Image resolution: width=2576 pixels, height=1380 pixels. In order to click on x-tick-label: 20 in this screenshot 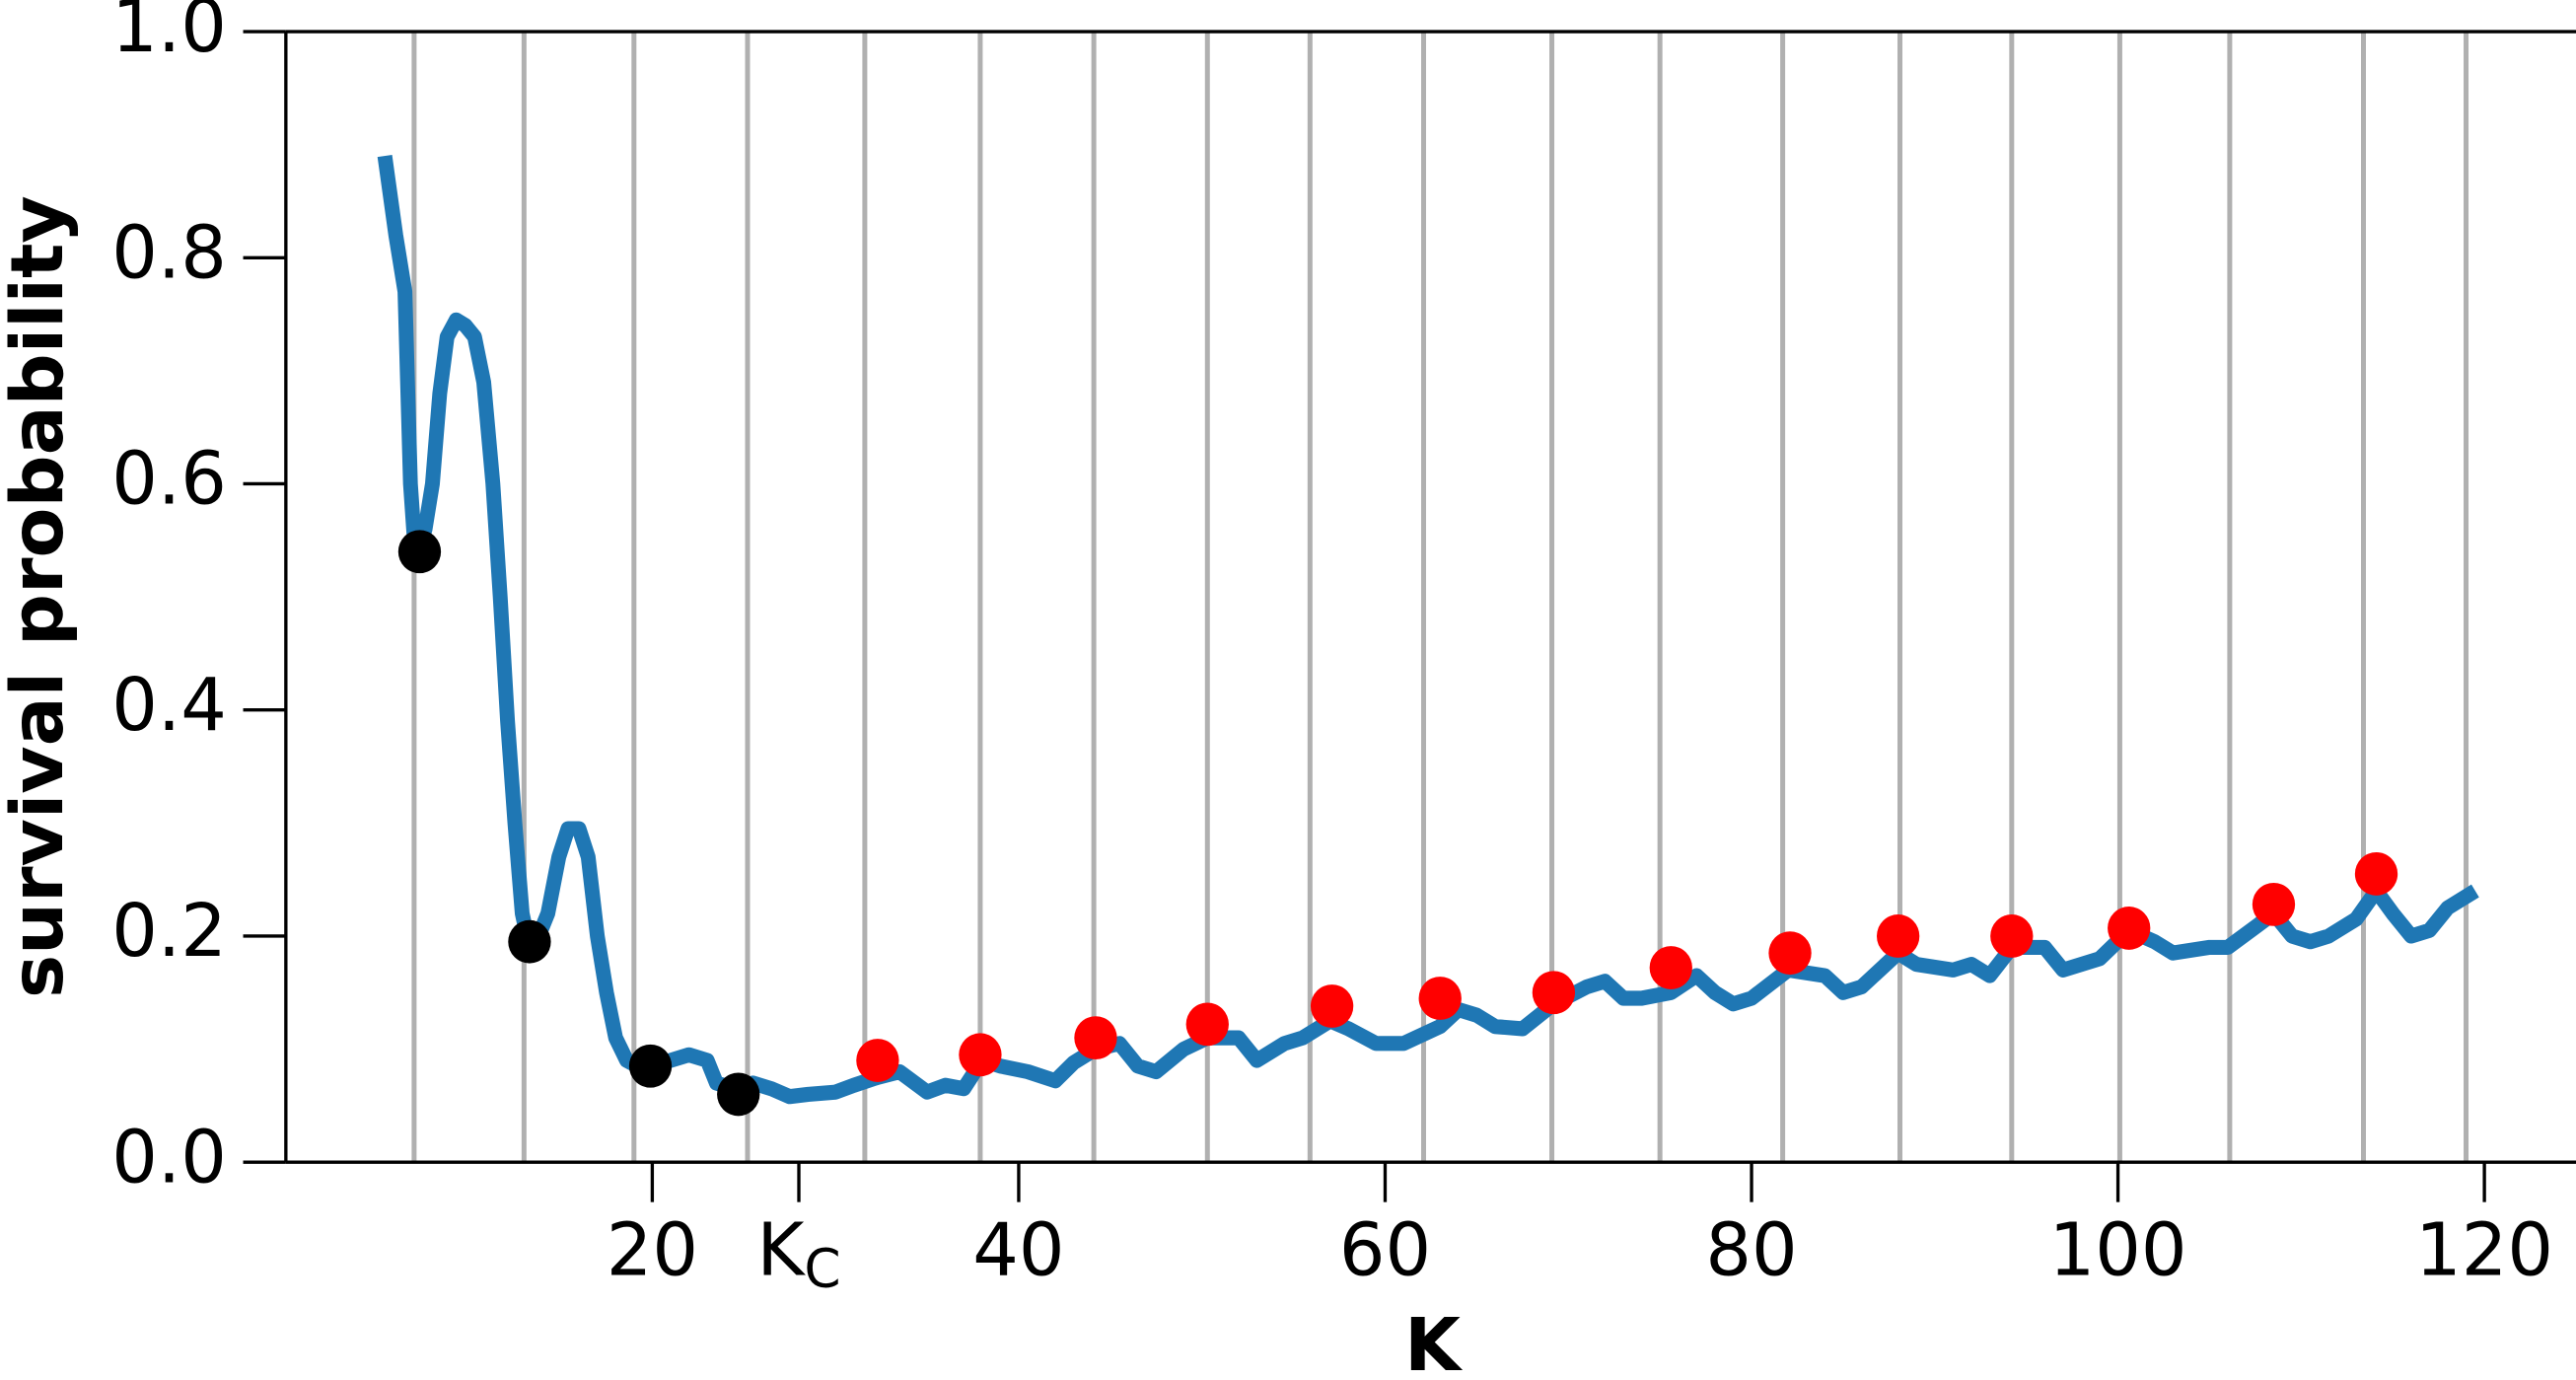, I will do `click(653, 1250)`.